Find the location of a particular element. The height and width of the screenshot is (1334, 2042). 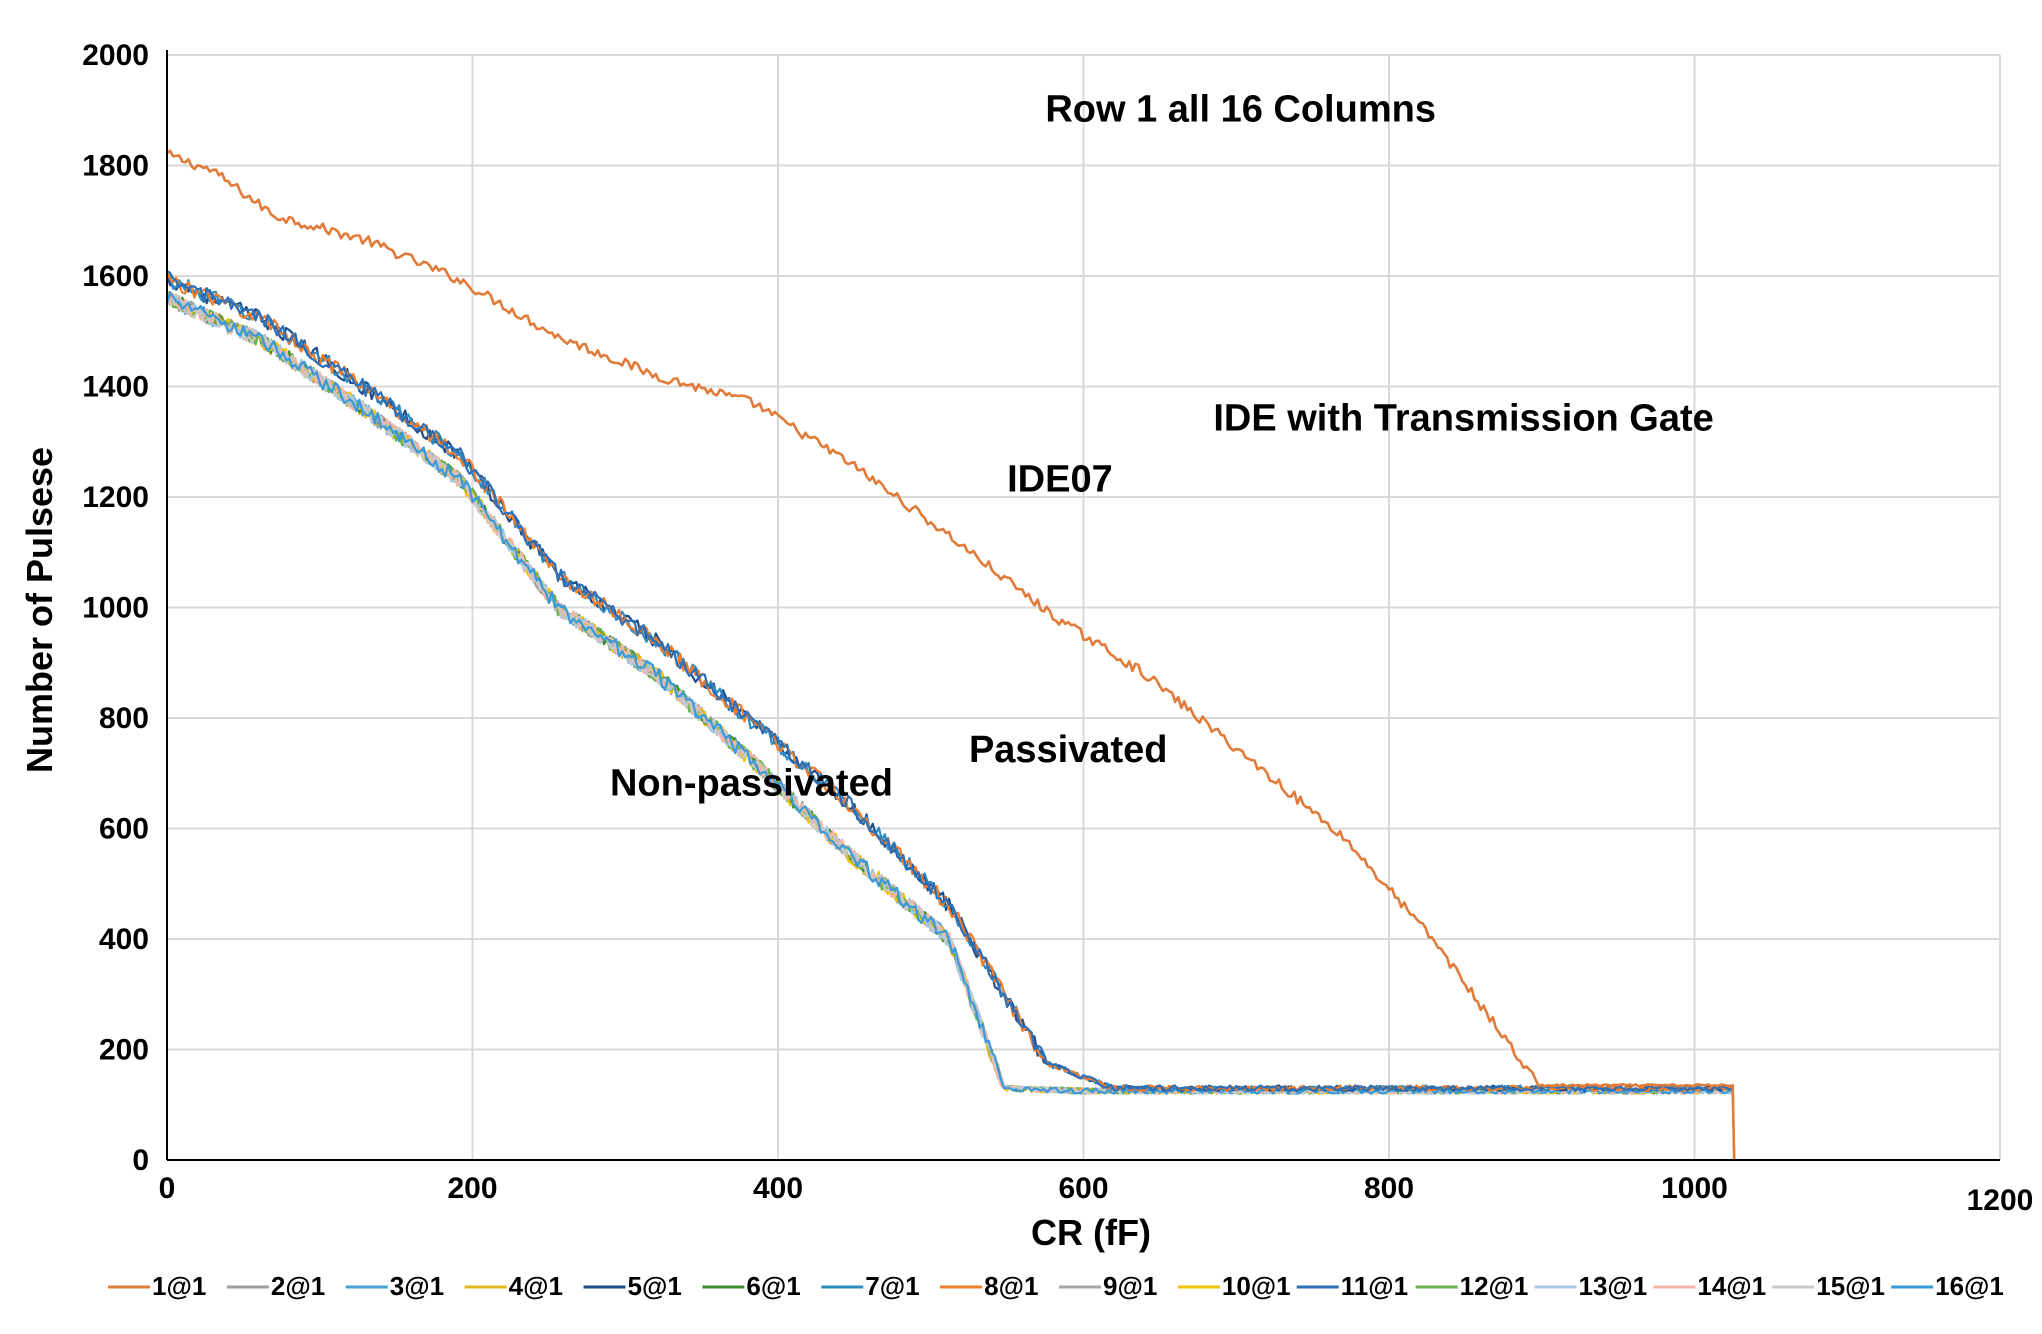

legend-label-2@1: 2@1 is located at coordinates (298, 1286).